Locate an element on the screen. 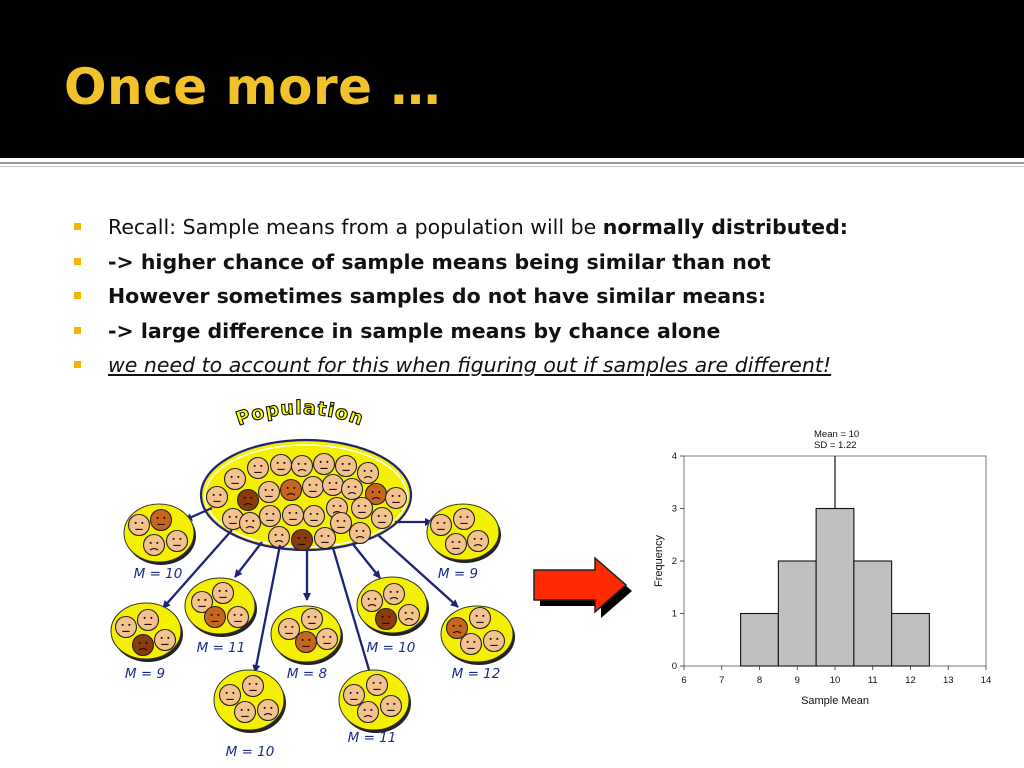 The height and width of the screenshot is (768, 1024). bullet-emphasis: normally distributed: is located at coordinates (725, 227).